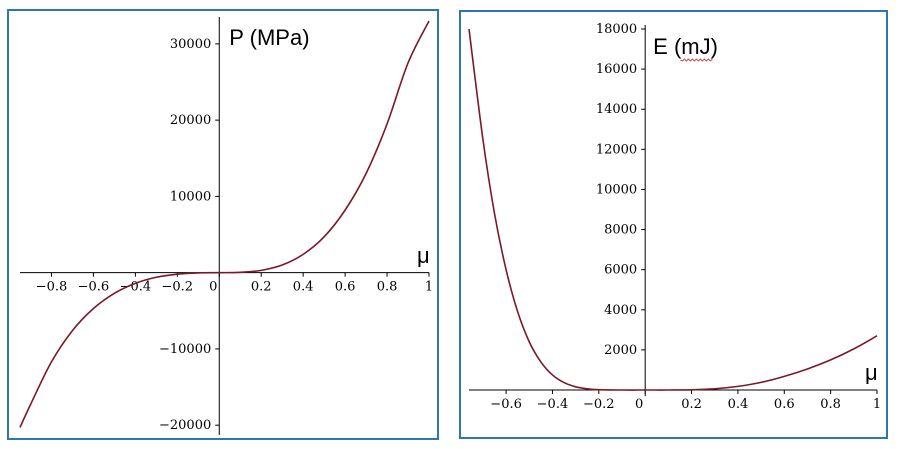  What do you see at coordinates (345, 287) in the screenshot?
I see `pressure-x-tick-label: 0.6` at bounding box center [345, 287].